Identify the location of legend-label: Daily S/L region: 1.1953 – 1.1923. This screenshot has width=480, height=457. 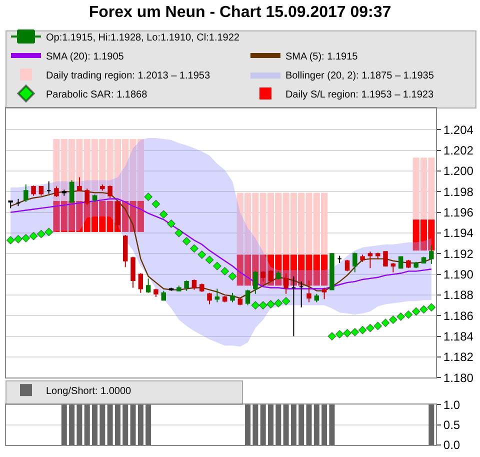
(359, 94).